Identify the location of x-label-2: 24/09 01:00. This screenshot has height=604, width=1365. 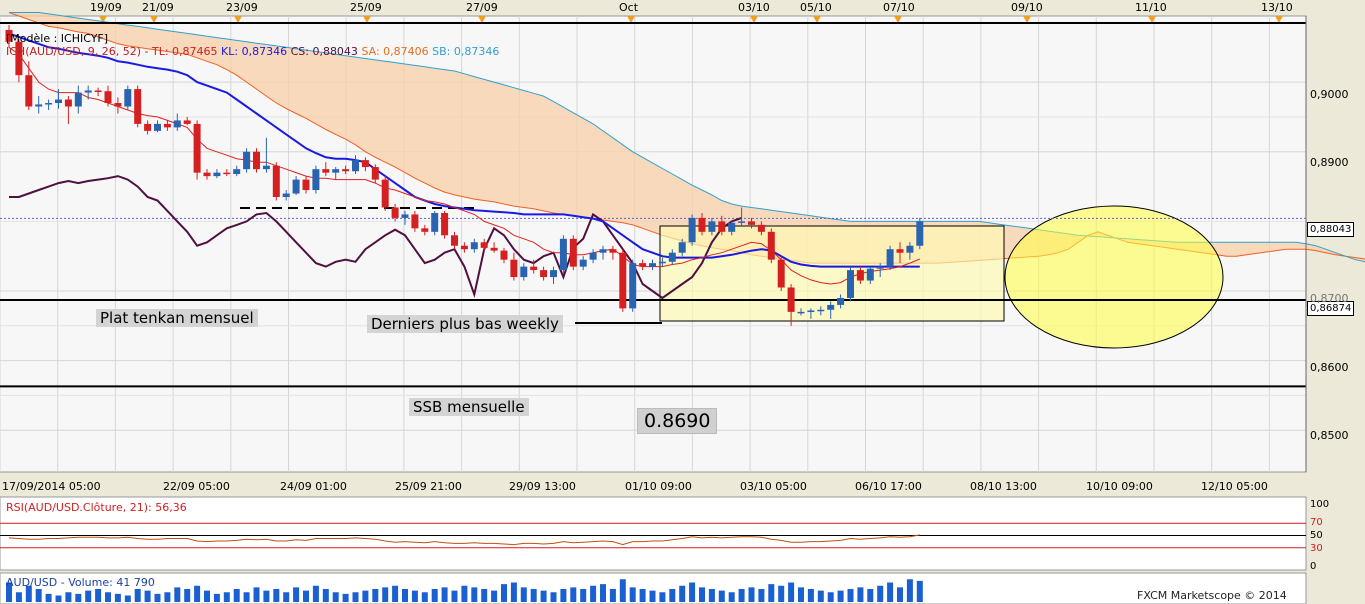
(313, 486).